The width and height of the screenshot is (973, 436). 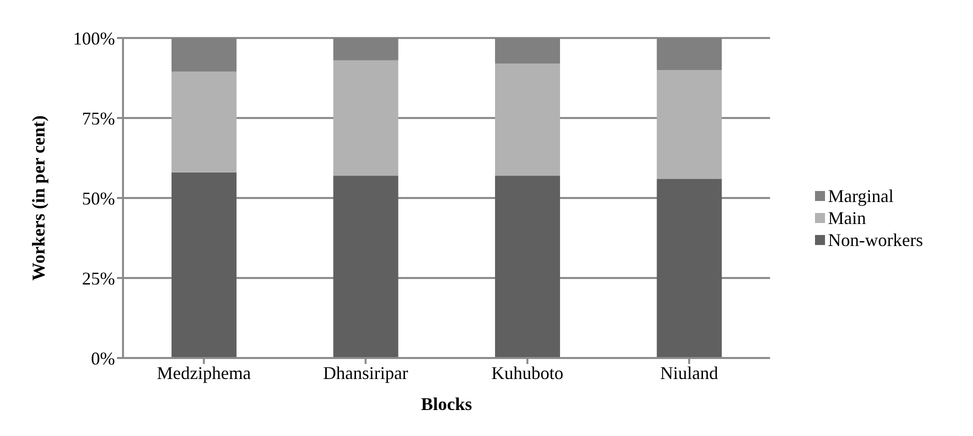 I want to click on y-tick-label: 75%, so click(x=98, y=118).